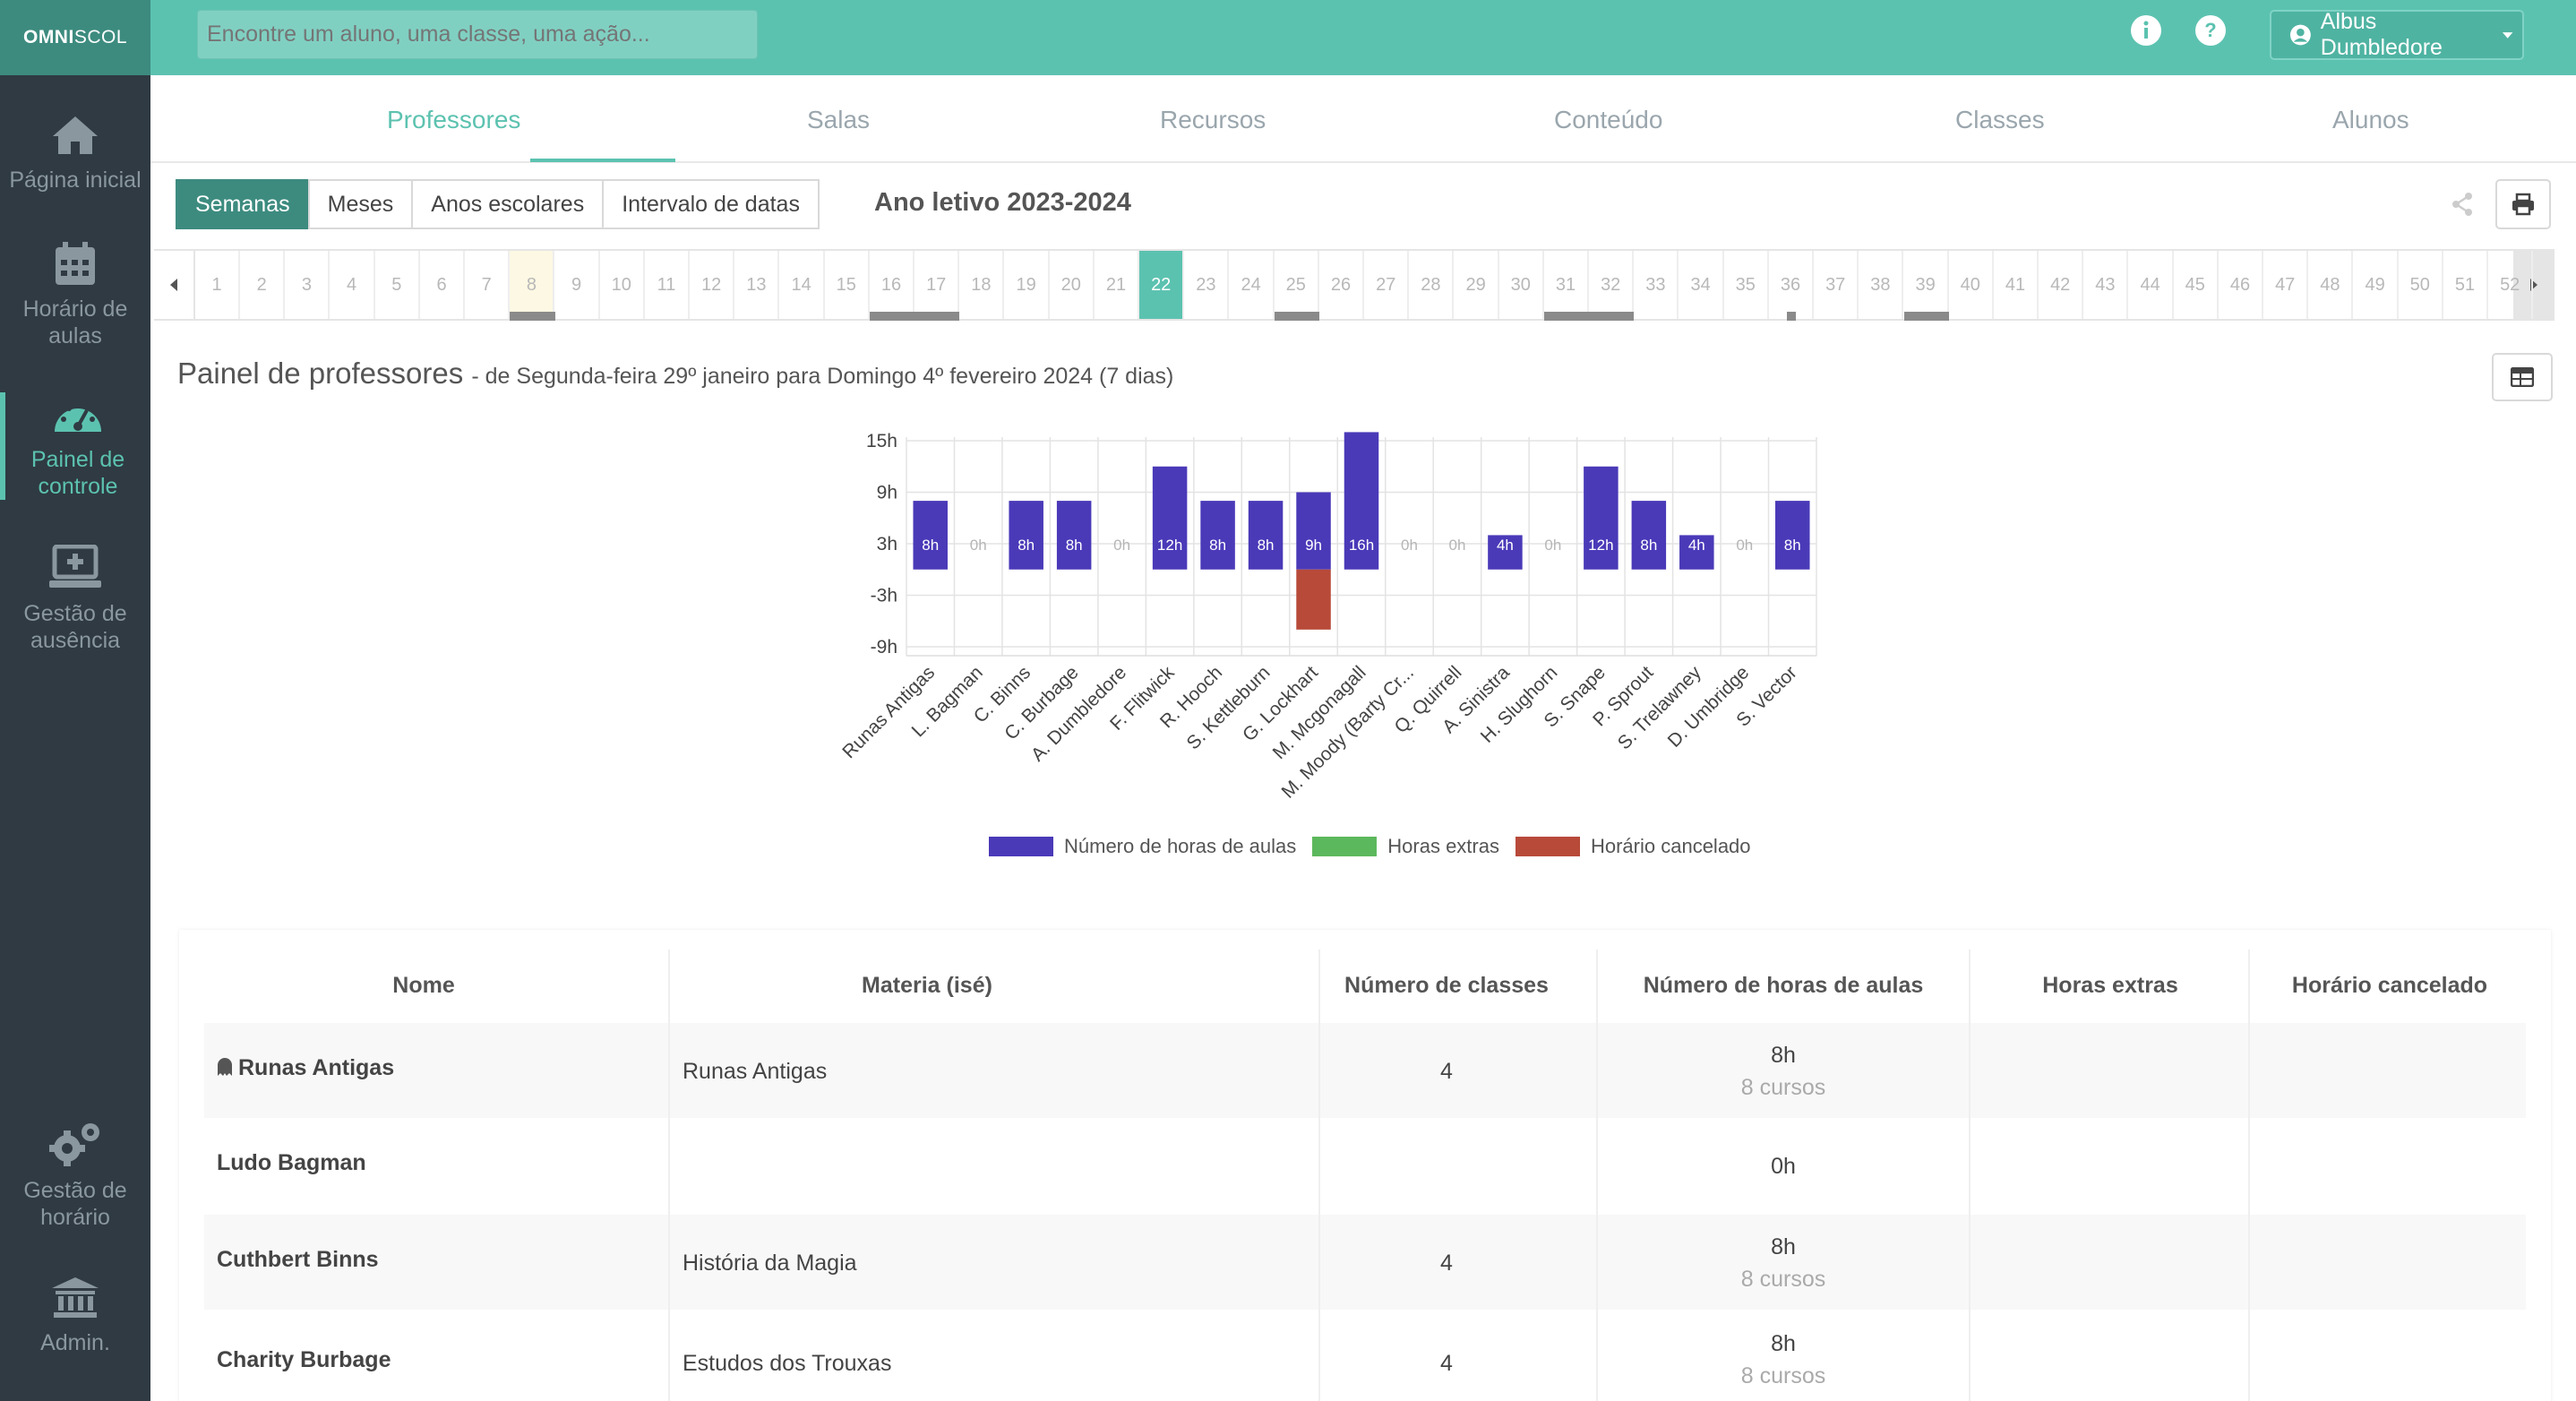 This screenshot has height=1401, width=2576. I want to click on week-46: 46, so click(2241, 285).